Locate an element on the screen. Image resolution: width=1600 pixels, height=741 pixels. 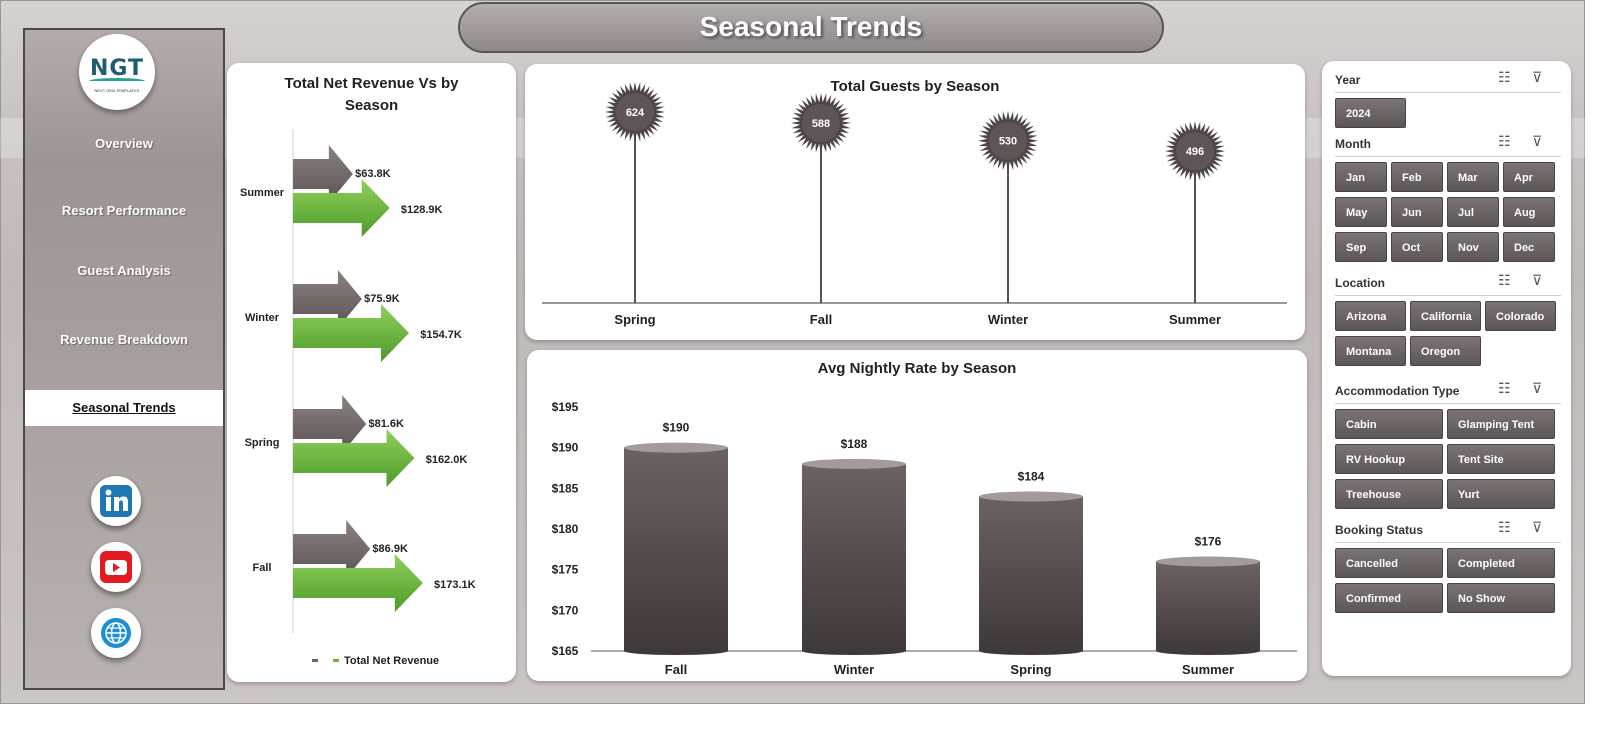
y-tick-label: $170 is located at coordinates (565, 610).